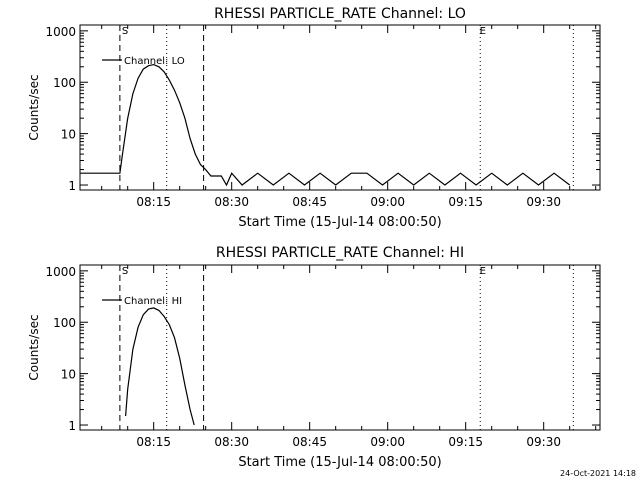  I want to click on legend-label: Channel: LO, so click(154, 61).